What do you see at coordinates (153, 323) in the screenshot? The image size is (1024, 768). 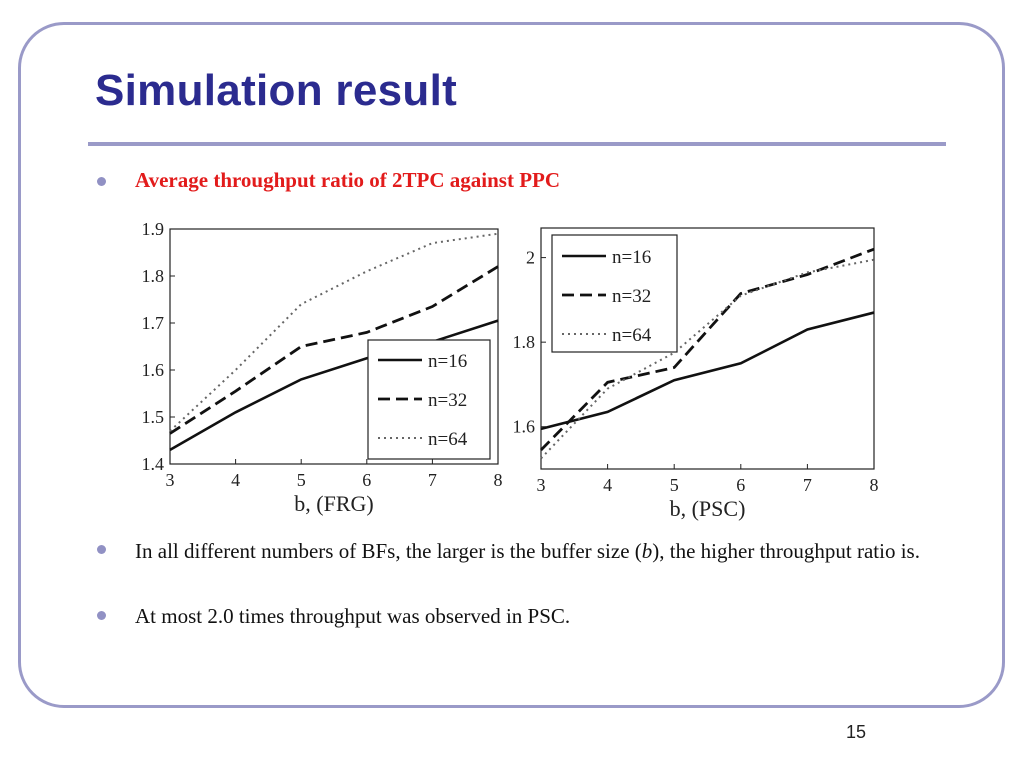 I see `y-tick-label: 1.7` at bounding box center [153, 323].